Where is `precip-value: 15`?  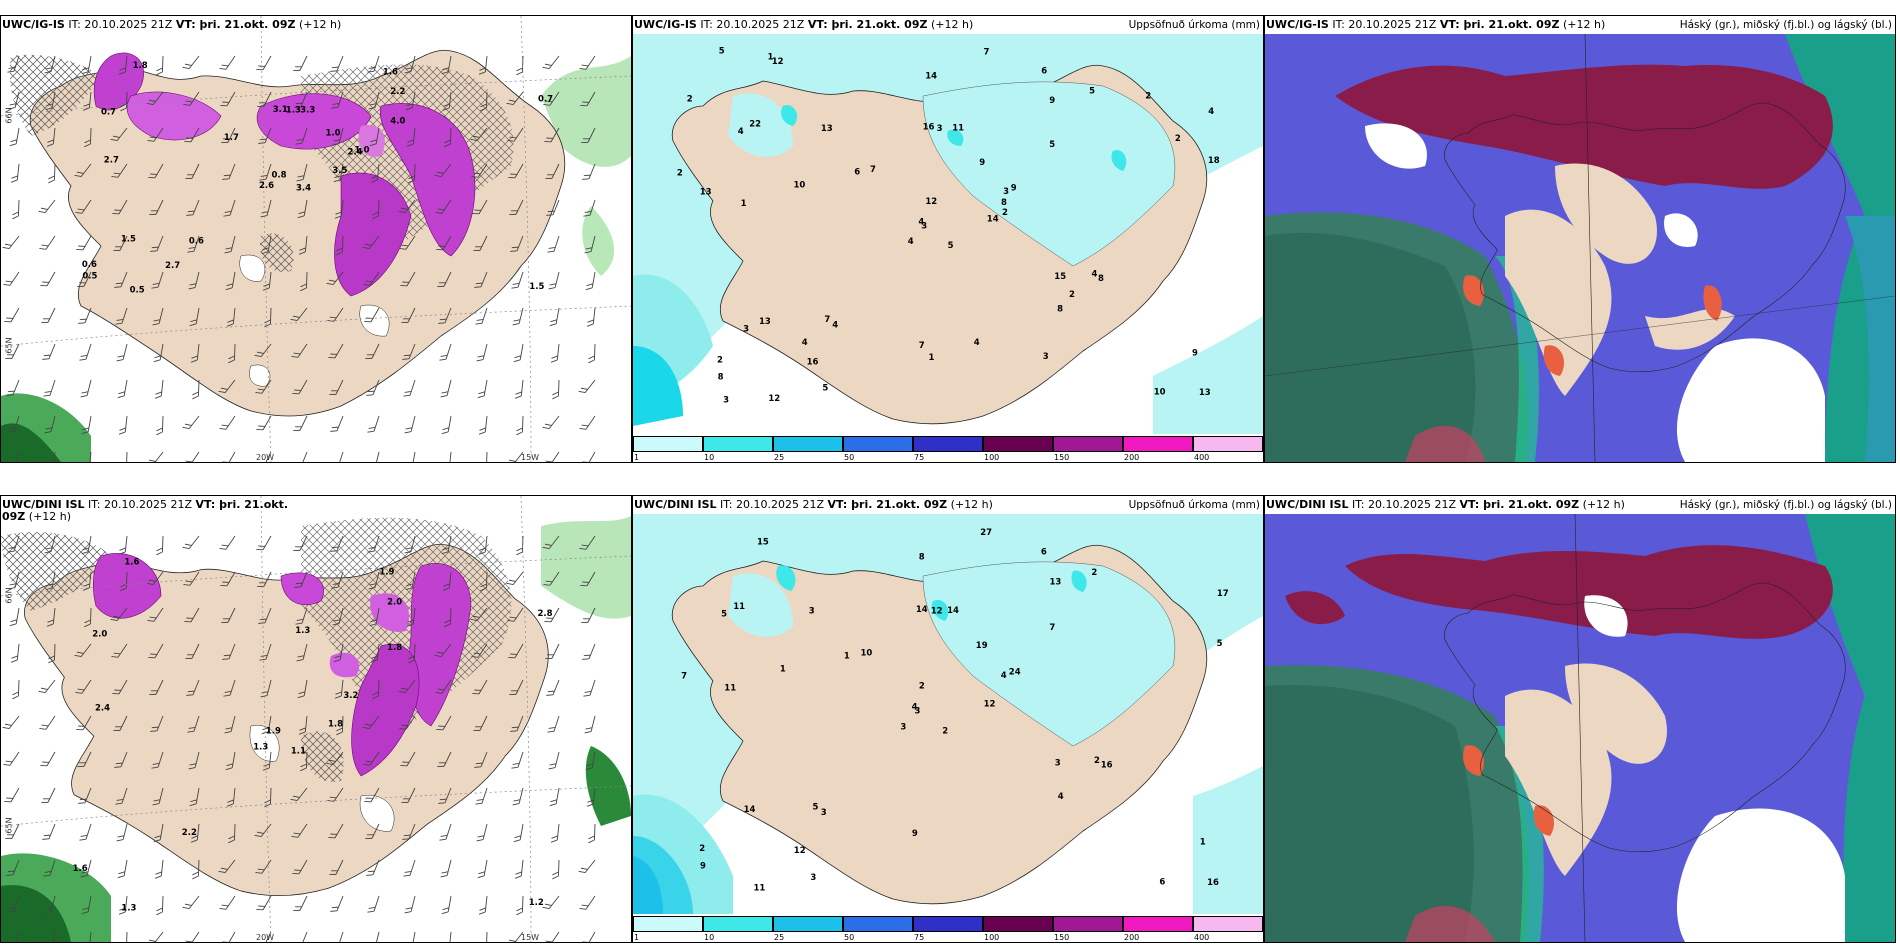
precip-value: 15 is located at coordinates (1060, 277).